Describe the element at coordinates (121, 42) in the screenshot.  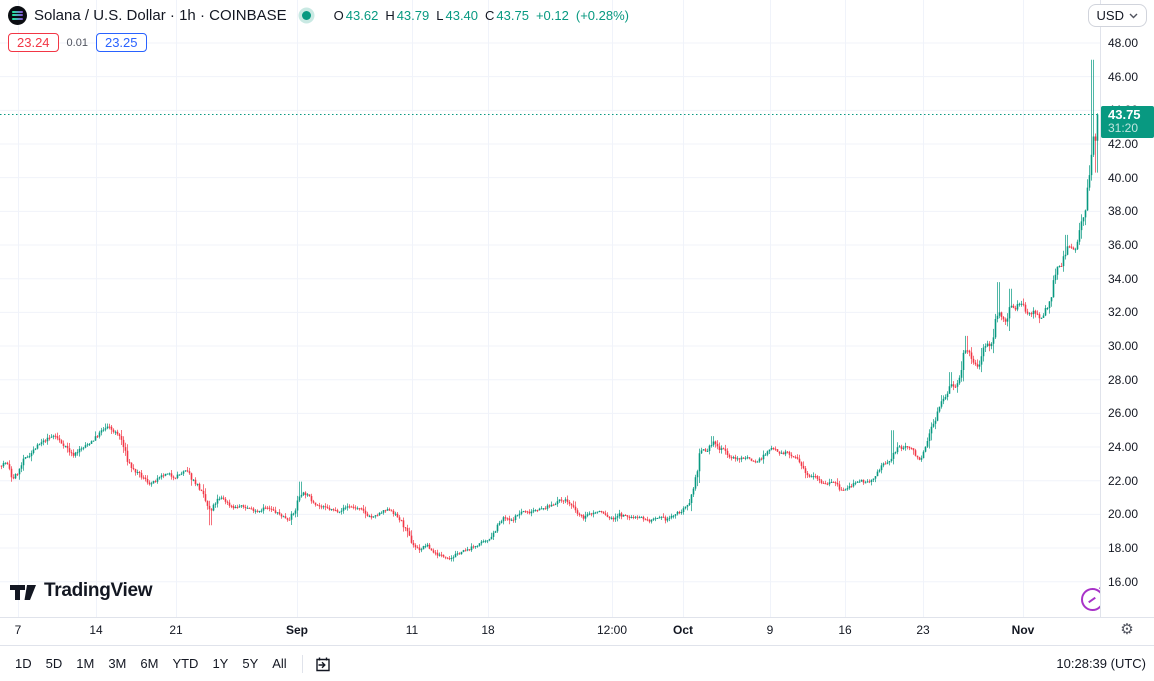
I see `ask-button: 23.25` at that location.